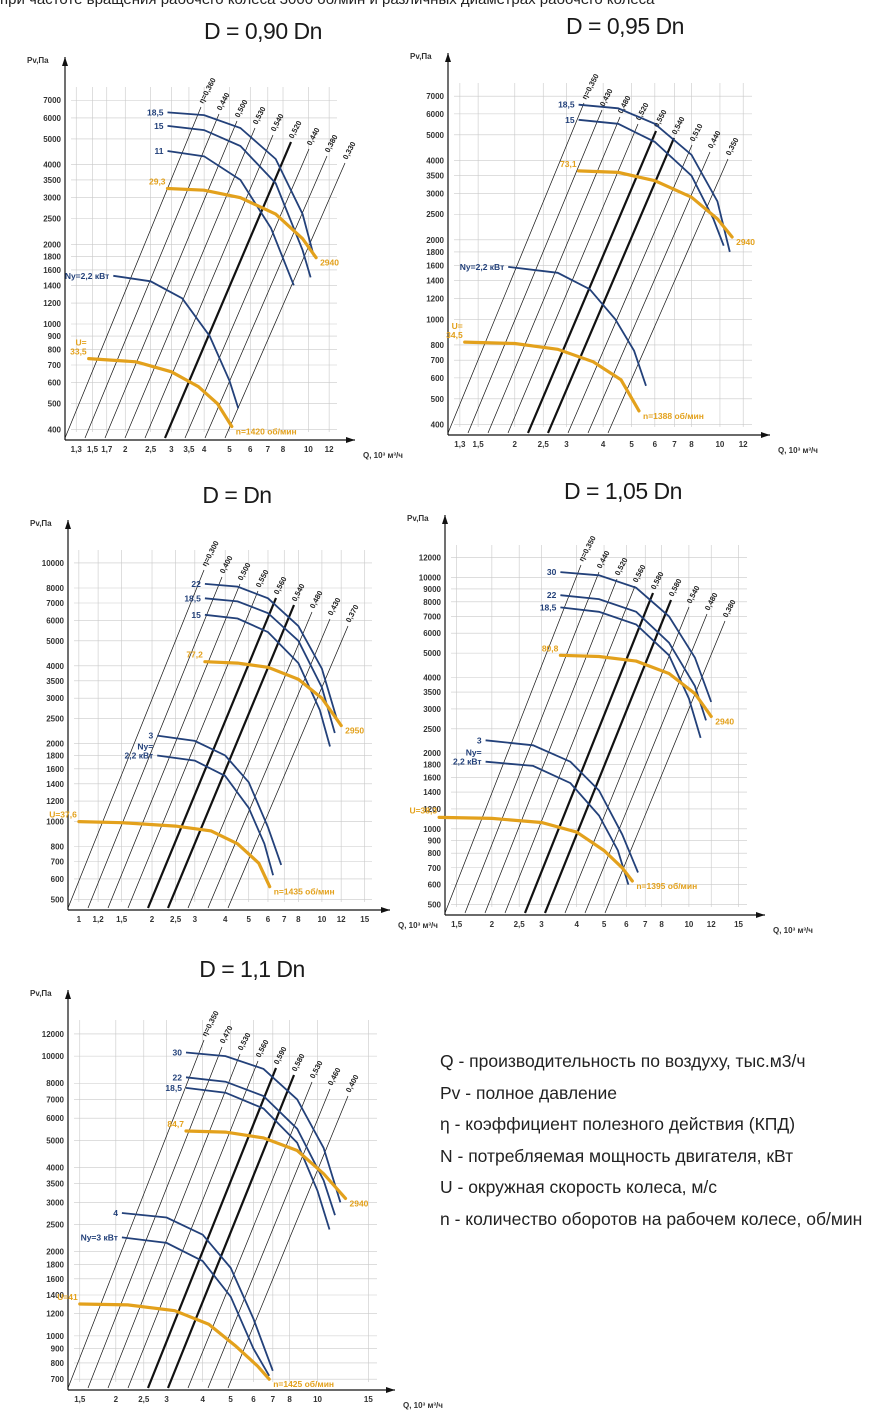  What do you see at coordinates (350, 440) in the screenshot?
I see `x-axis-arrow` at bounding box center [350, 440].